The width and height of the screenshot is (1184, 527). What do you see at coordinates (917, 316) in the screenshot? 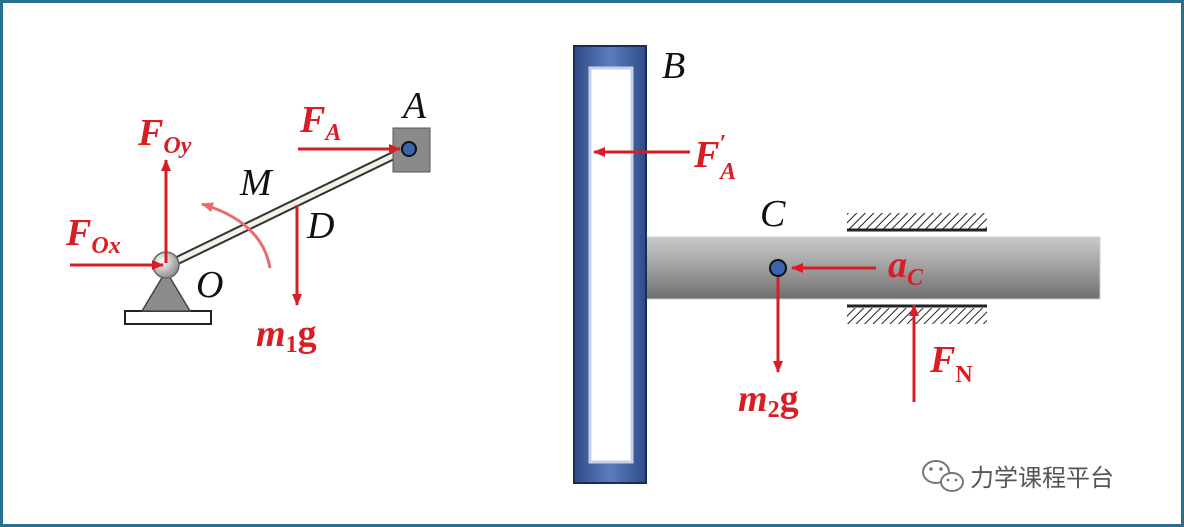
I see `guide-bottom-hatch` at bounding box center [917, 316].